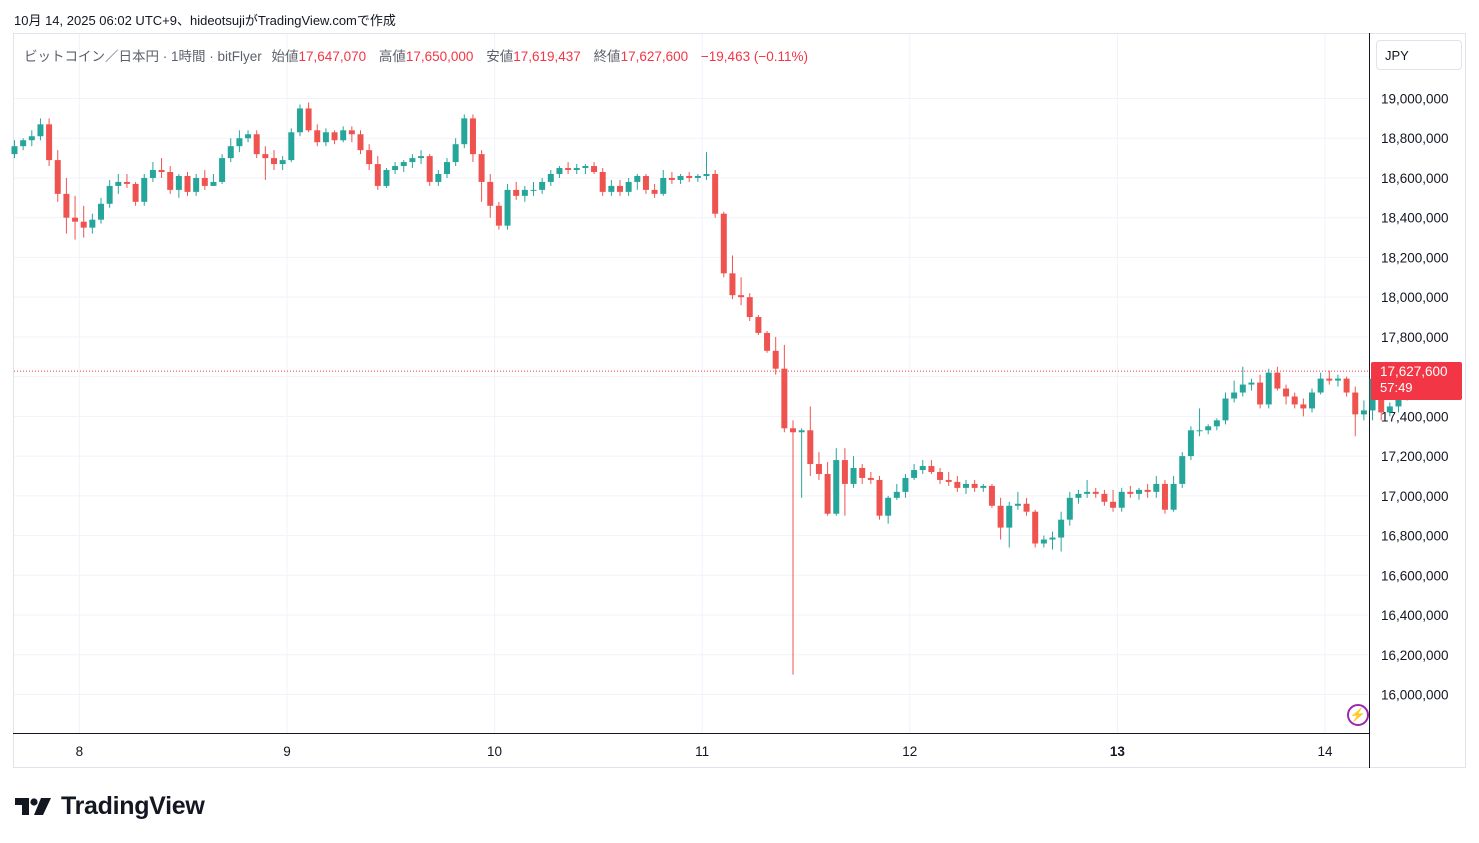 Image resolution: width=1479 pixels, height=843 pixels. Describe the element at coordinates (1415, 218) in the screenshot. I see `y-tick-label: 18,400,000` at that location.